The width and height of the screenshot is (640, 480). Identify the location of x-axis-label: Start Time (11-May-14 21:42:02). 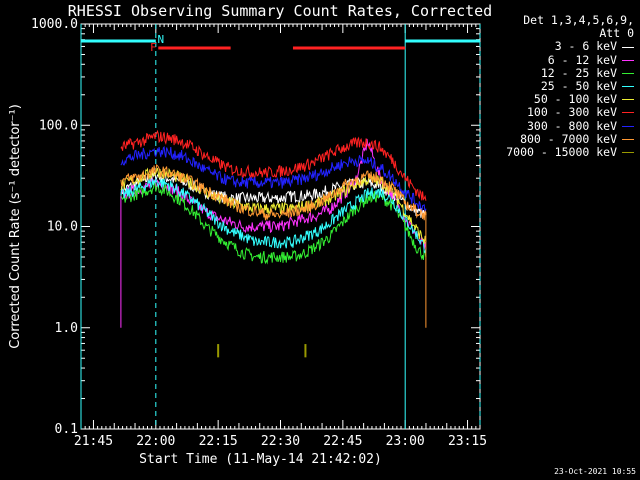
(260, 459).